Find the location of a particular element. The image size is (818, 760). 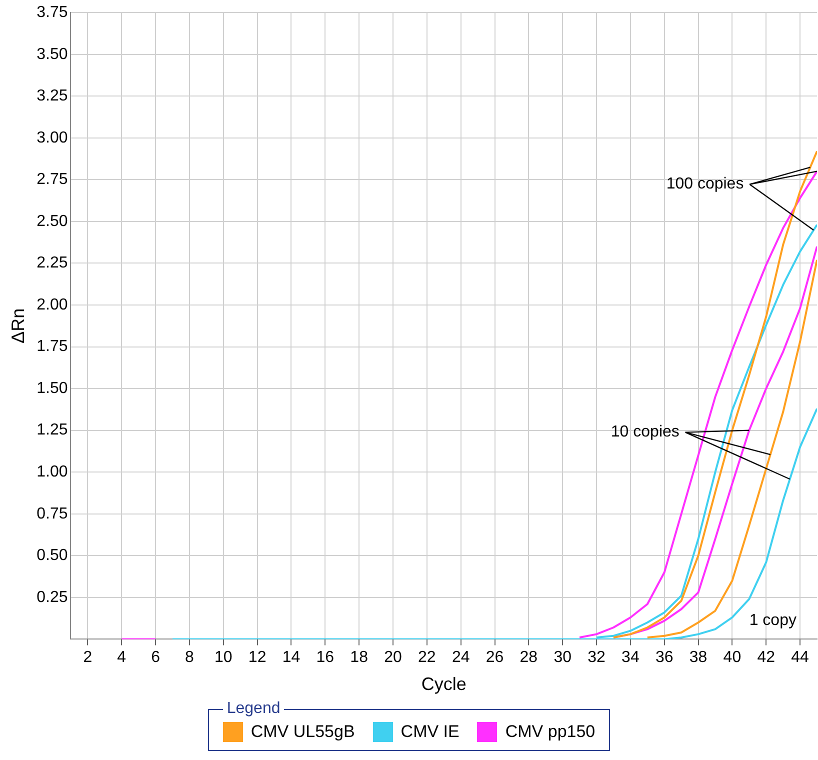

x-tick-label: 30 is located at coordinates (563, 657).